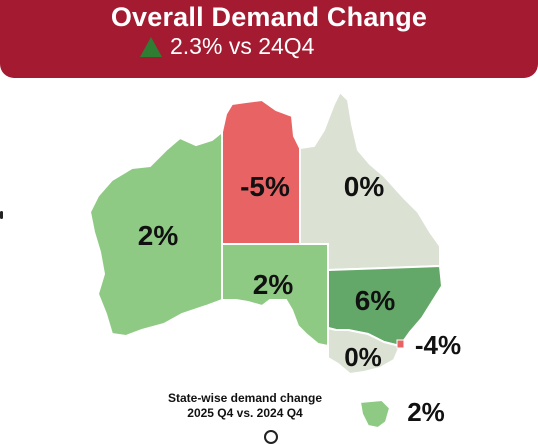 Image resolution: width=538 pixels, height=444 pixels. Describe the element at coordinates (400, 344) in the screenshot. I see `region-act` at that location.